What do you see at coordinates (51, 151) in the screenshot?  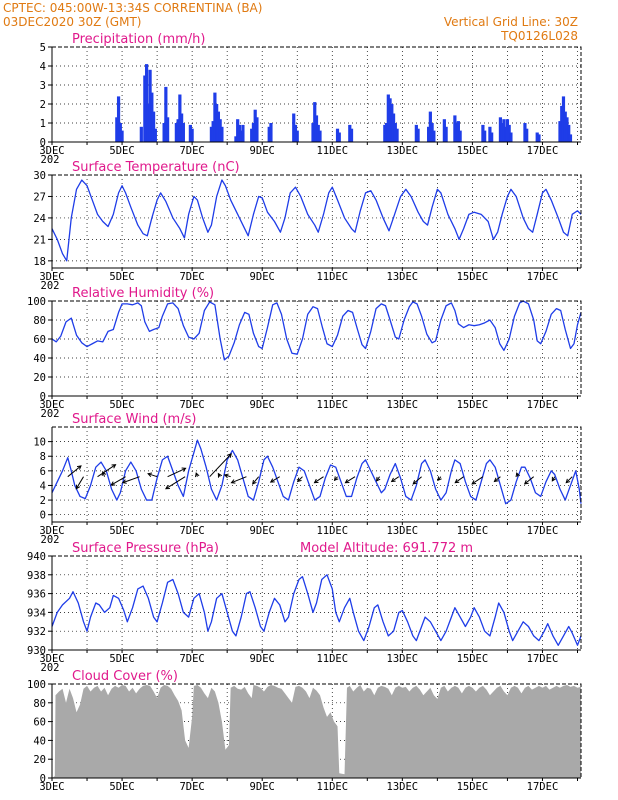 I see `precip-xtick-label: 3DEC` at bounding box center [51, 151].